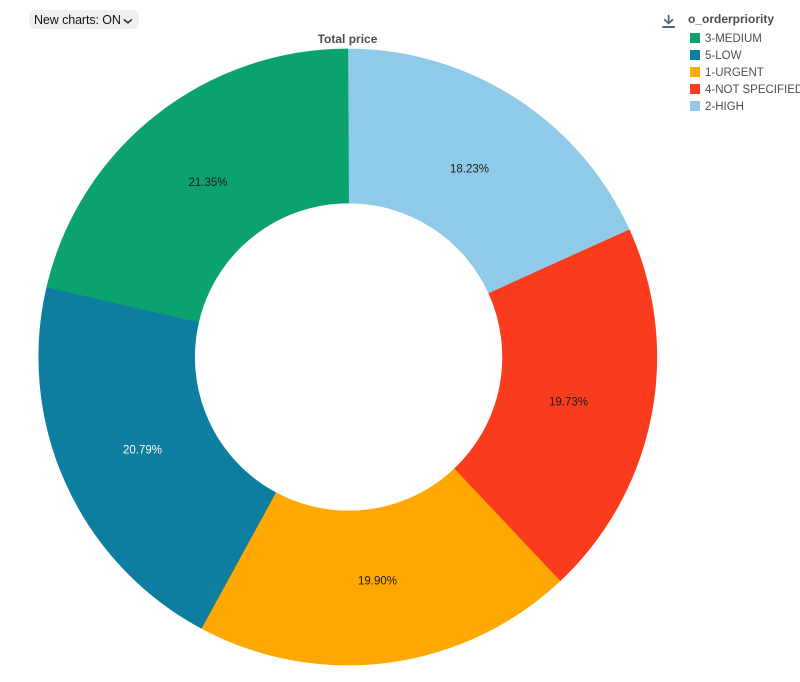 This screenshot has width=800, height=682. I want to click on svg-text: 19.90%, so click(377, 582).